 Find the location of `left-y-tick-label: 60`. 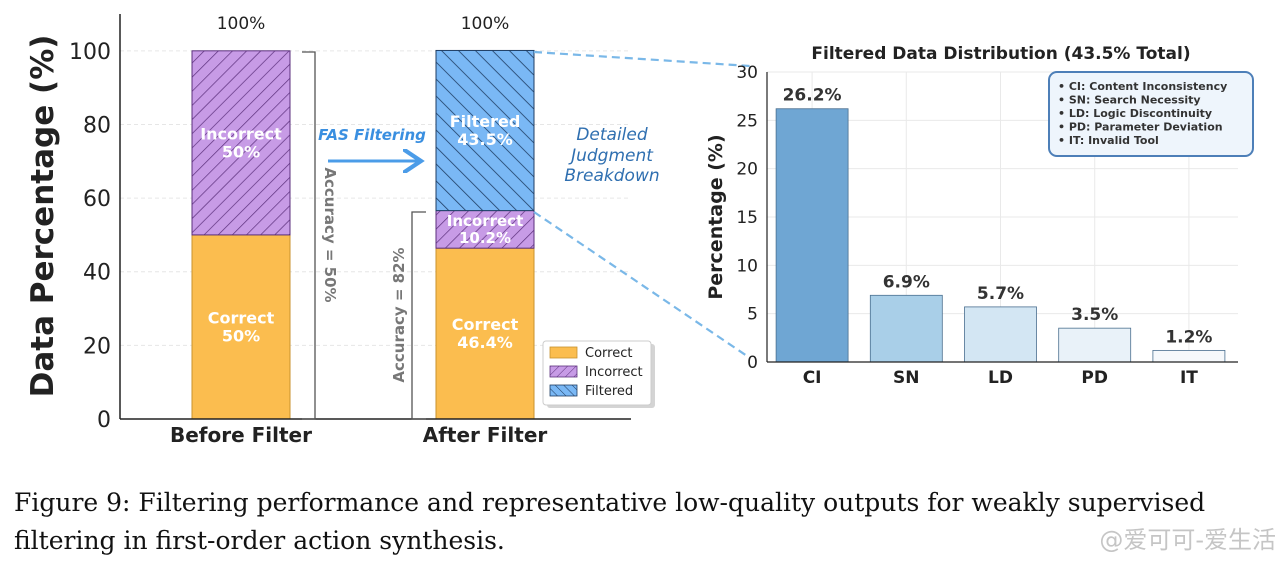

left-y-tick-label: 60 is located at coordinates (97, 199).